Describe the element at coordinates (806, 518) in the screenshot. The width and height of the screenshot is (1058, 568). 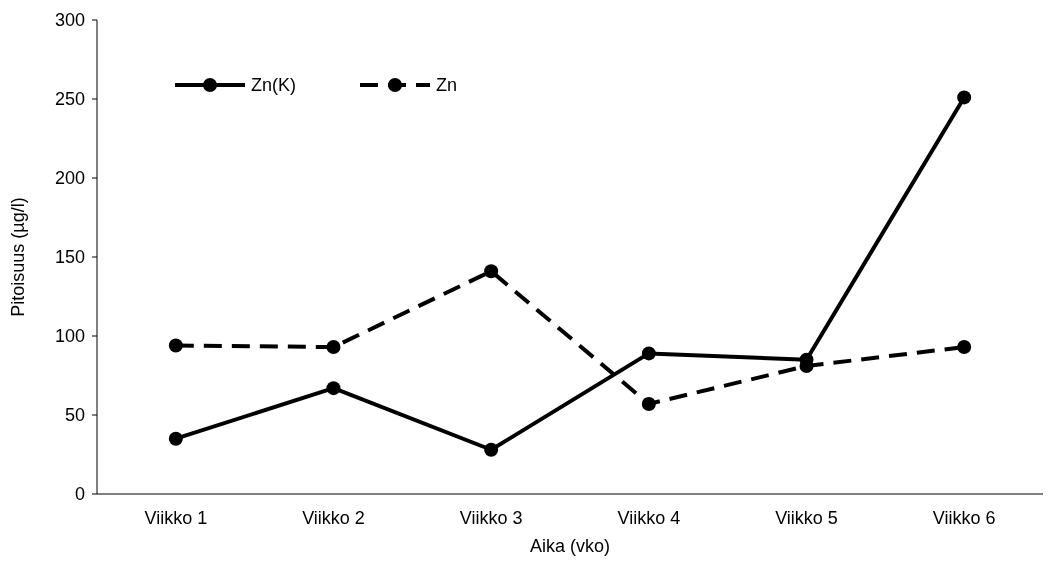
I see `x-tick-label: Viikko 5` at that location.